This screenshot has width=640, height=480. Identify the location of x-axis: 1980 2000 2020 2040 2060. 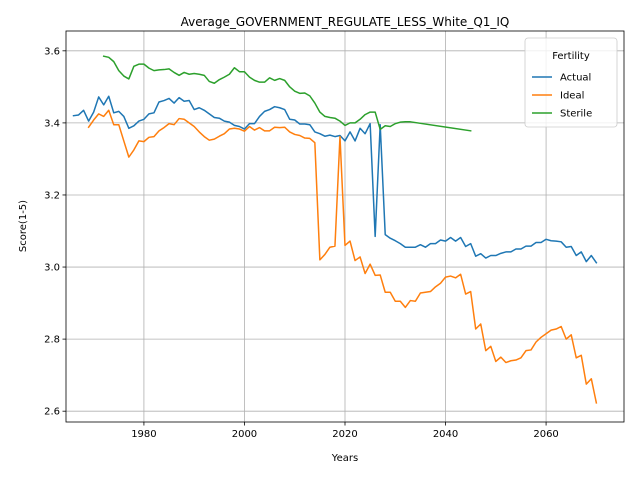
(345, 431).